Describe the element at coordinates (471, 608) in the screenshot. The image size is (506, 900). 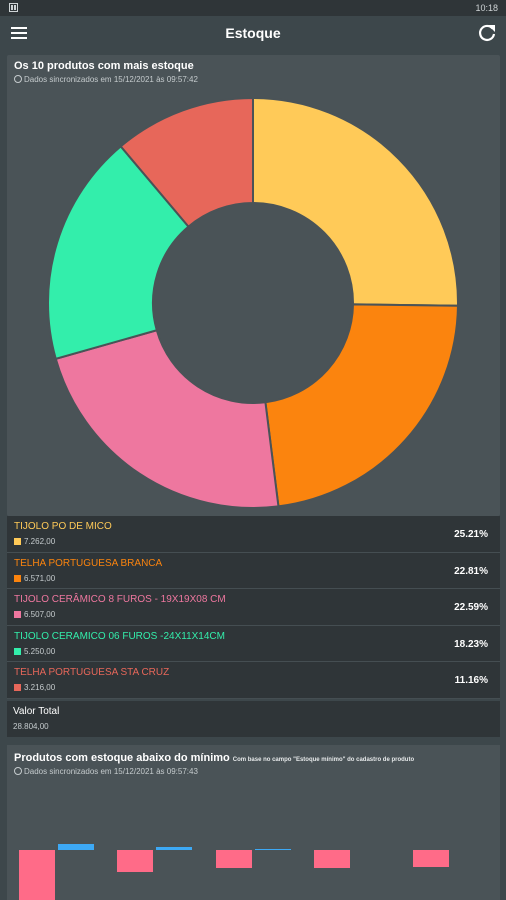
I see `product-percent: 22.59%` at that location.